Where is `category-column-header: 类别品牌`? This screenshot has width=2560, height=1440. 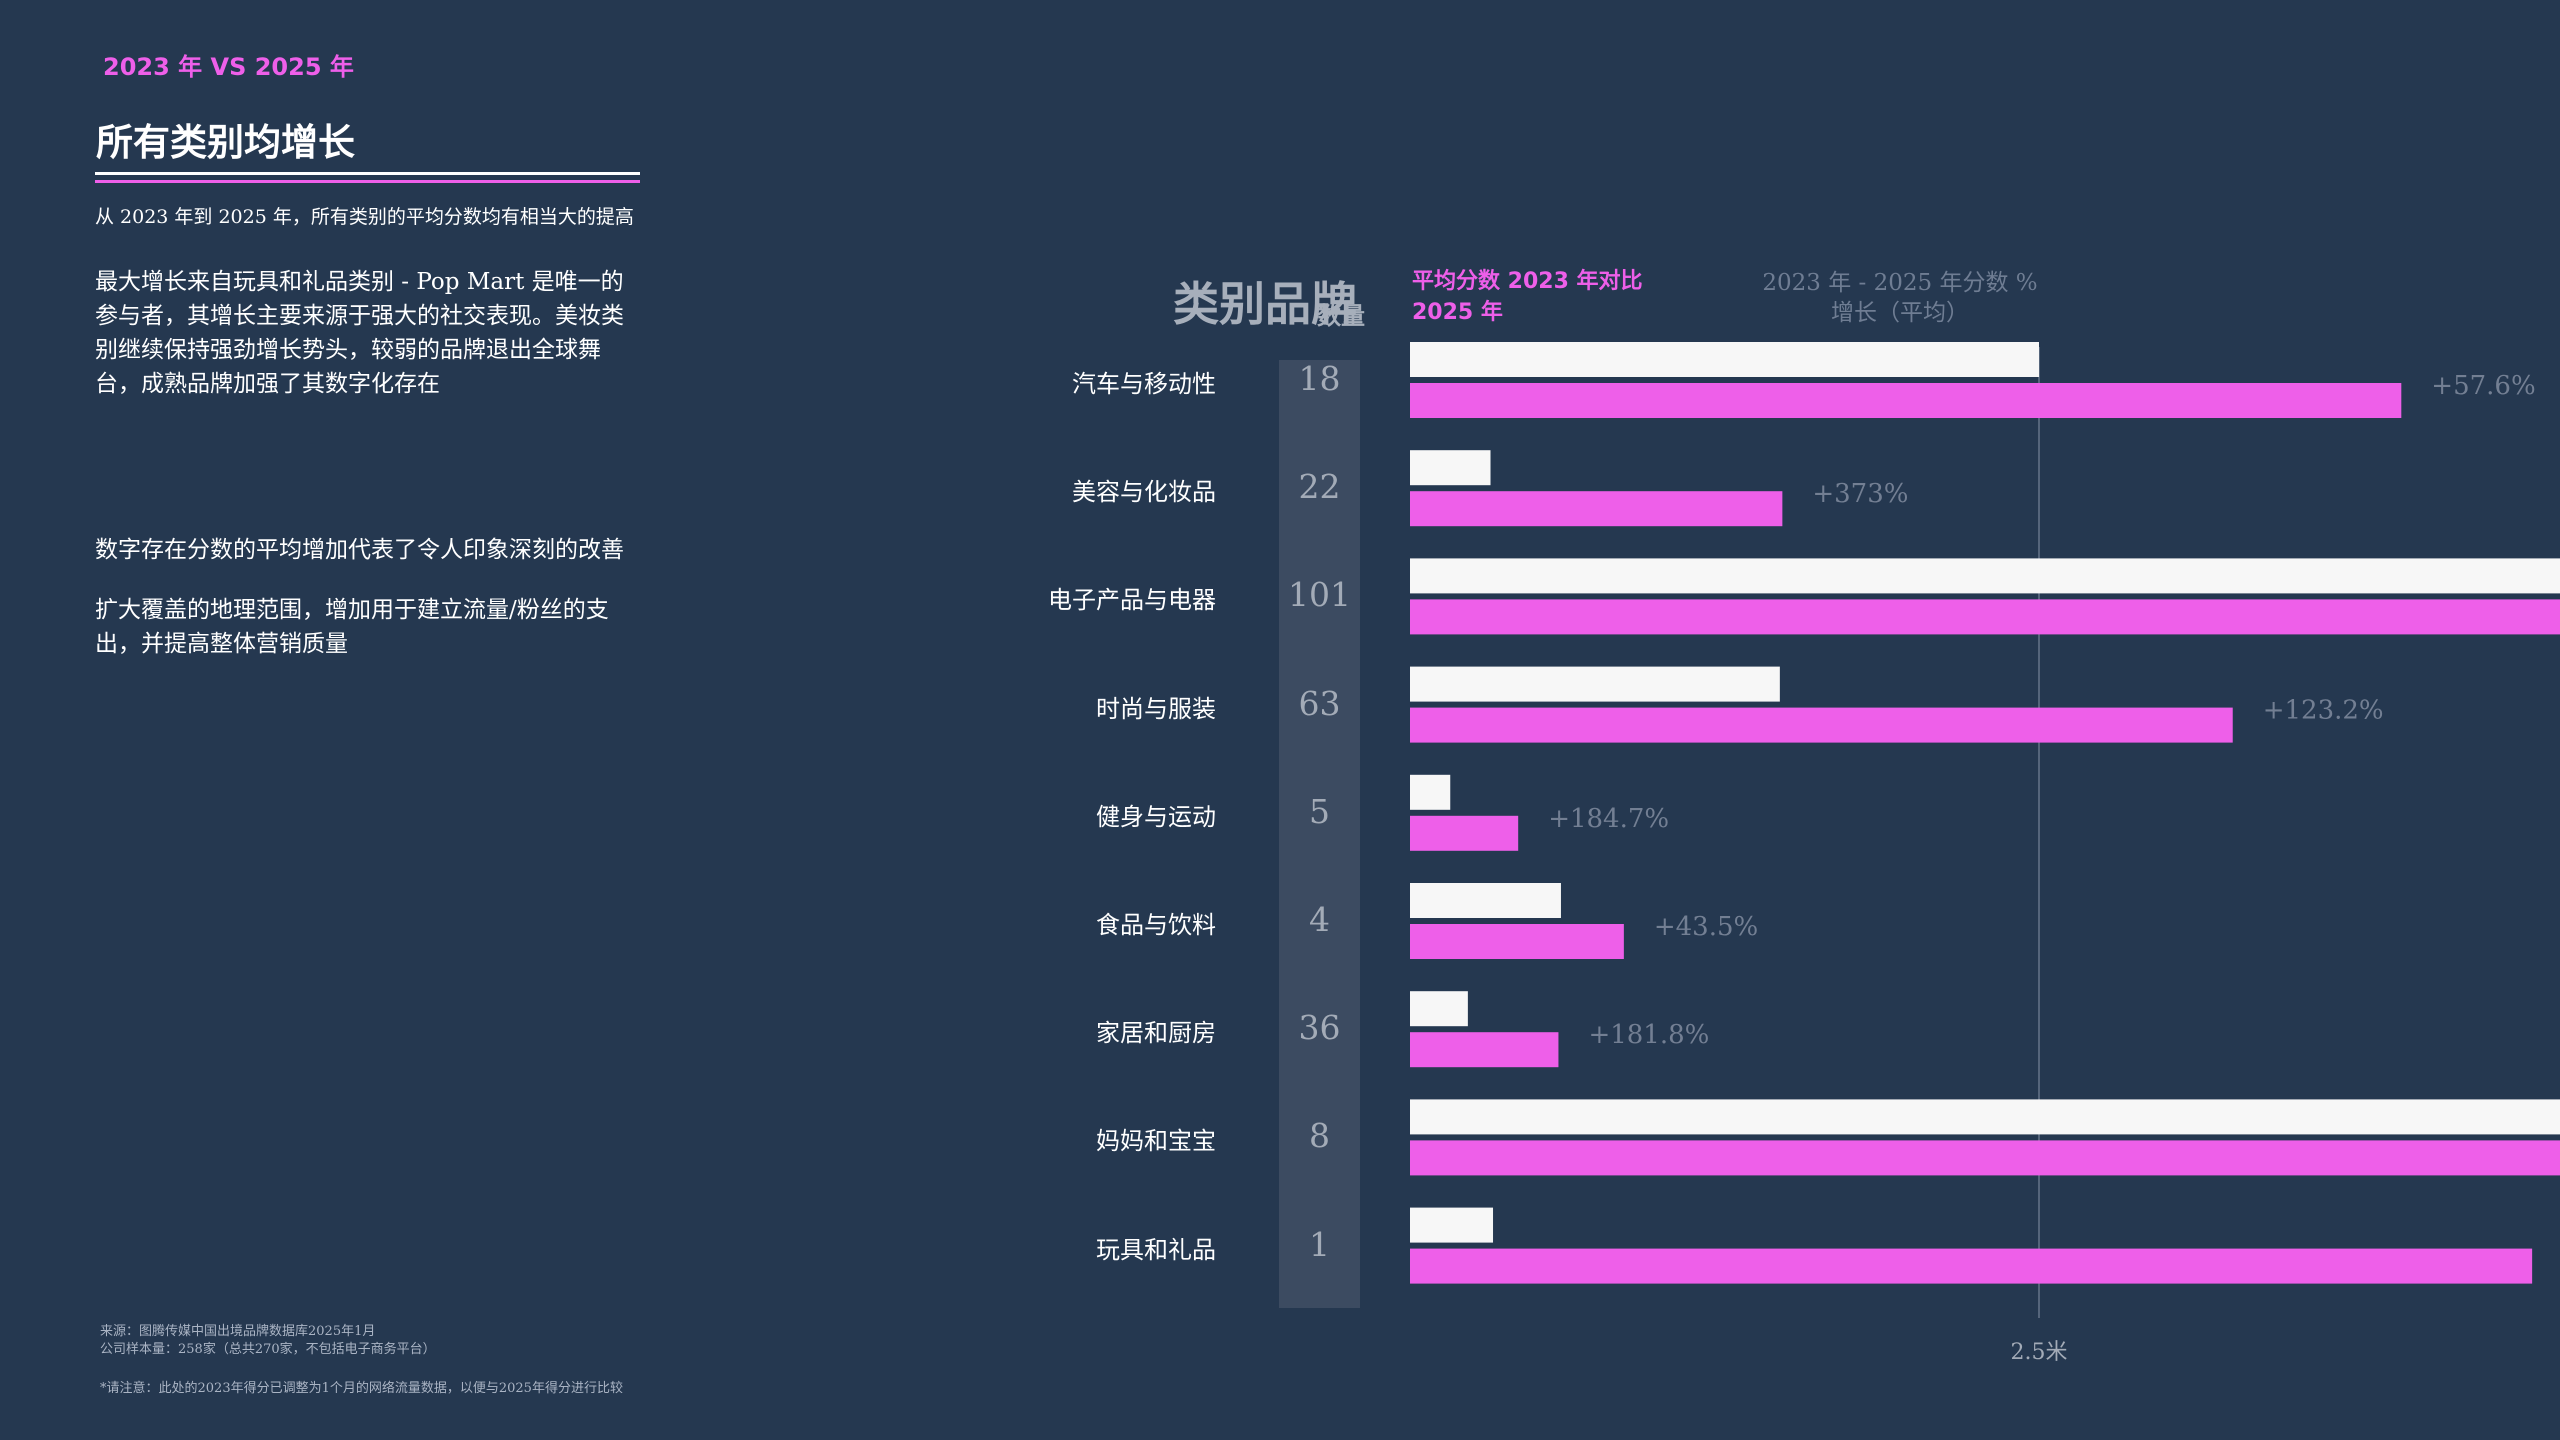 category-column-header: 类别品牌 is located at coordinates (1265, 304).